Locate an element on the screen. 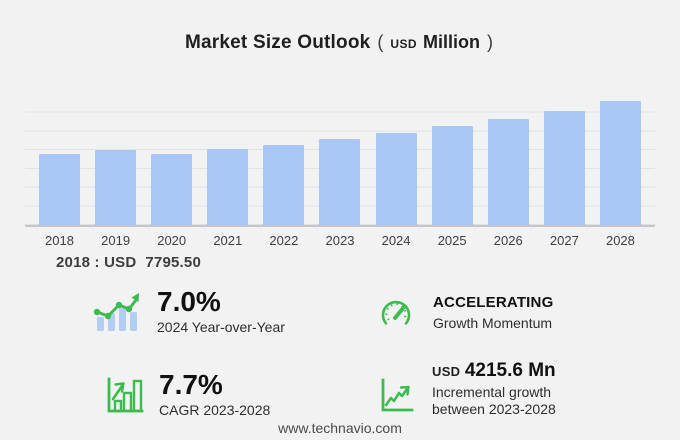 The width and height of the screenshot is (680, 440). yoy-label: 2024 Year-over-Year is located at coordinates (221, 327).